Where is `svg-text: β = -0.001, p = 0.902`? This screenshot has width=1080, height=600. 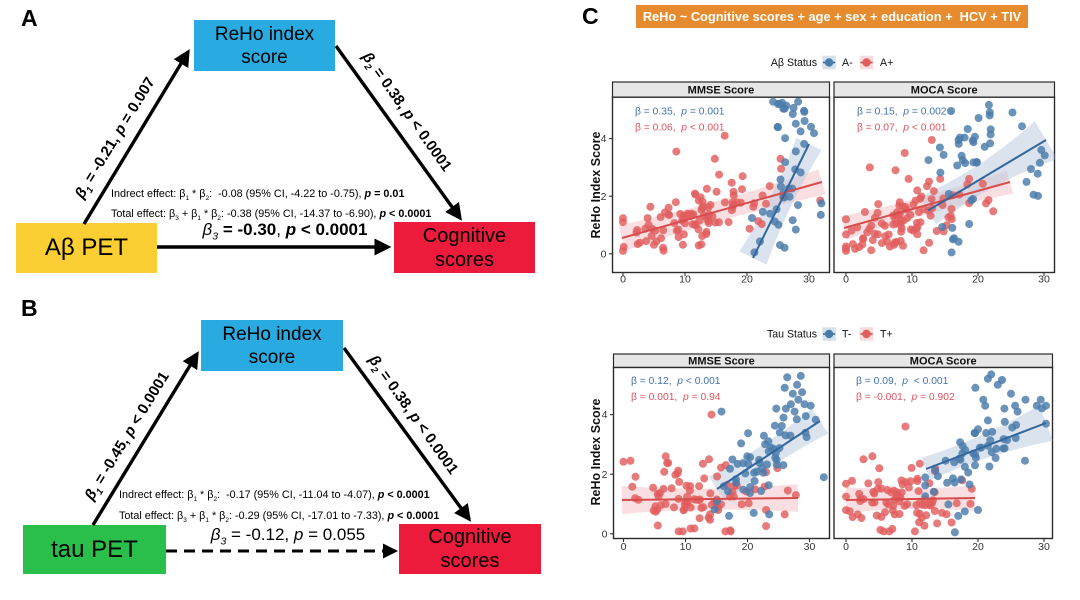 svg-text: β = -0.001, p = 0.902 is located at coordinates (905, 397).